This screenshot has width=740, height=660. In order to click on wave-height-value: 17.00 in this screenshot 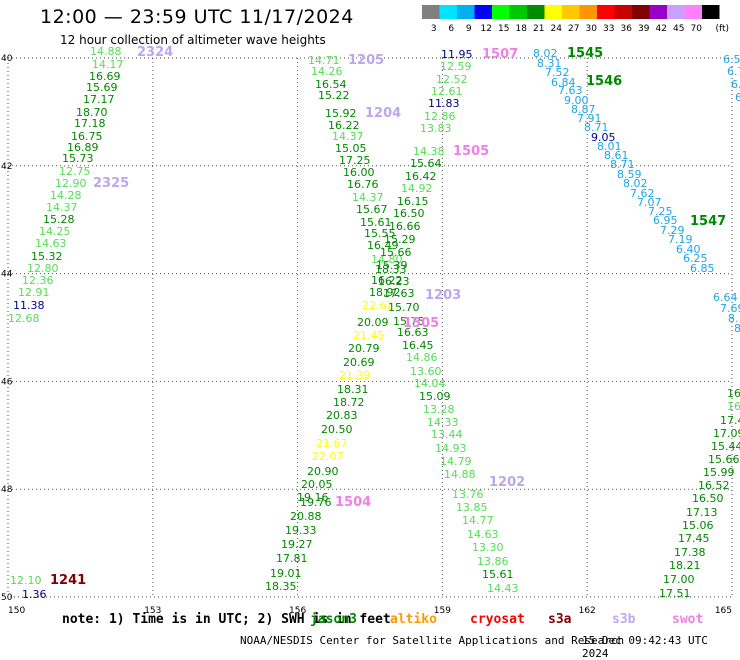, I will do `click(679, 579)`.